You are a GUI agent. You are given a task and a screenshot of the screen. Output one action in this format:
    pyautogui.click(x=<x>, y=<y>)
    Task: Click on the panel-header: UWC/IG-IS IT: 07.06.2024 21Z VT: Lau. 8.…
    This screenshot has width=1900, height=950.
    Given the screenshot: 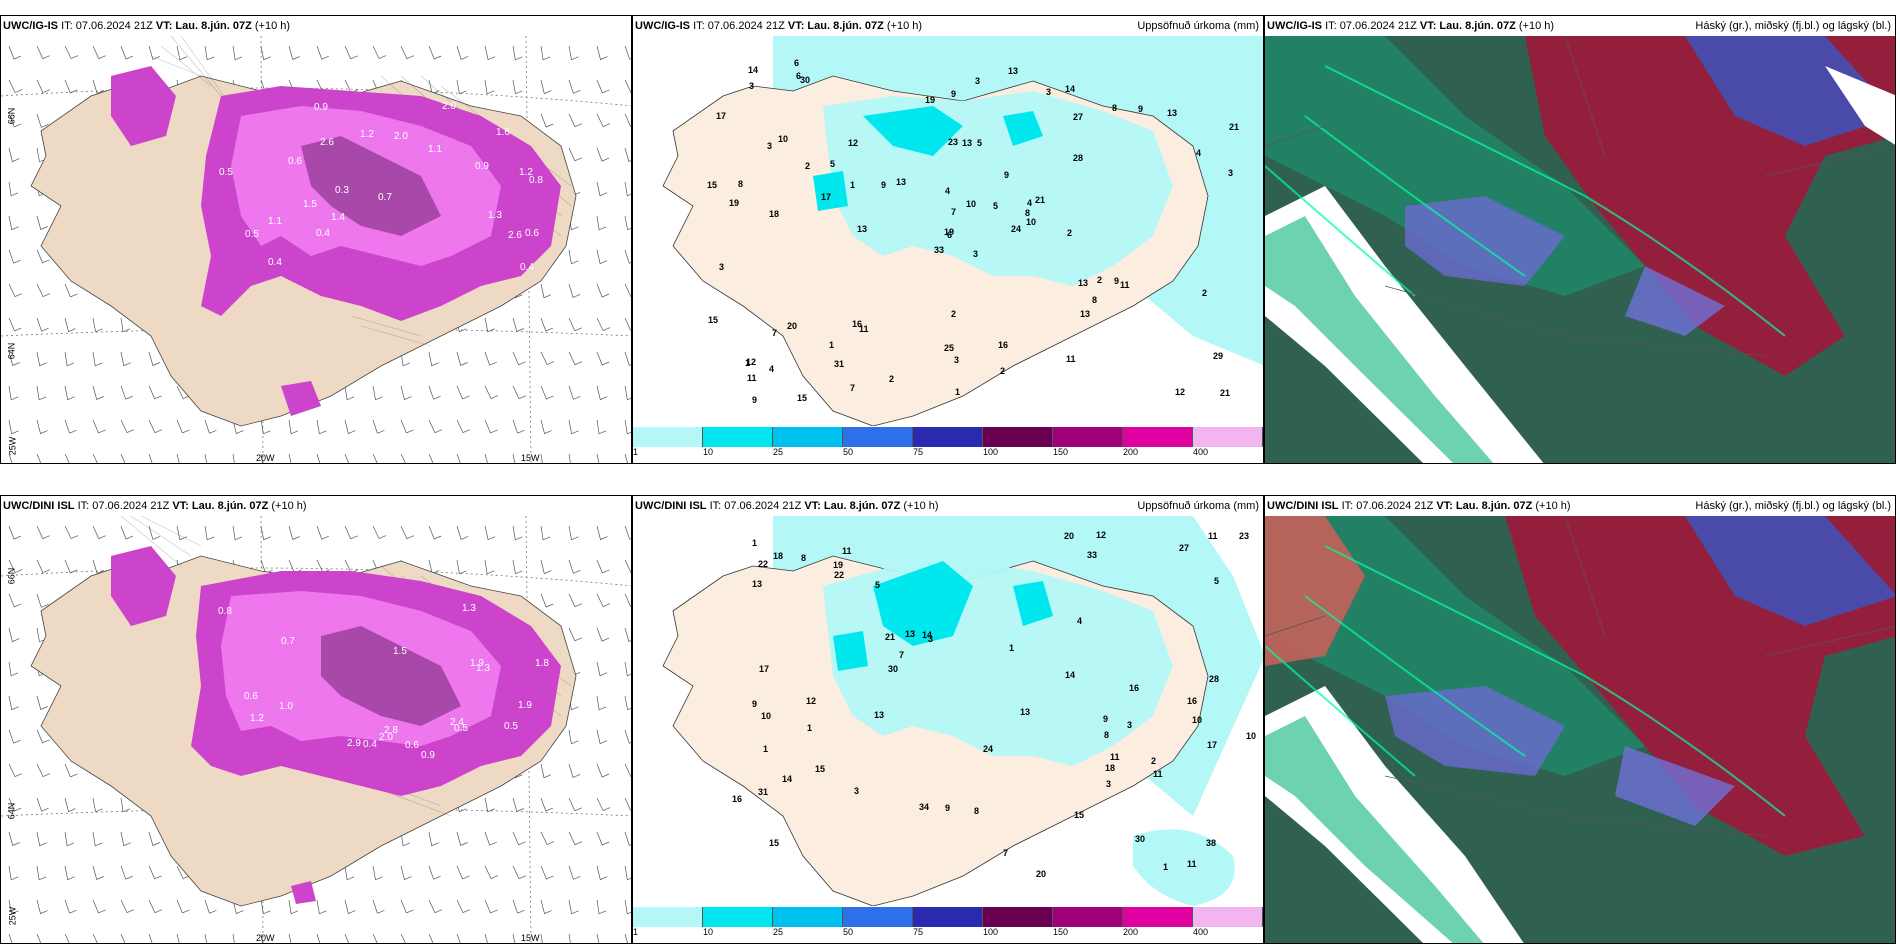 What is the action you would take?
    pyautogui.click(x=147, y=26)
    